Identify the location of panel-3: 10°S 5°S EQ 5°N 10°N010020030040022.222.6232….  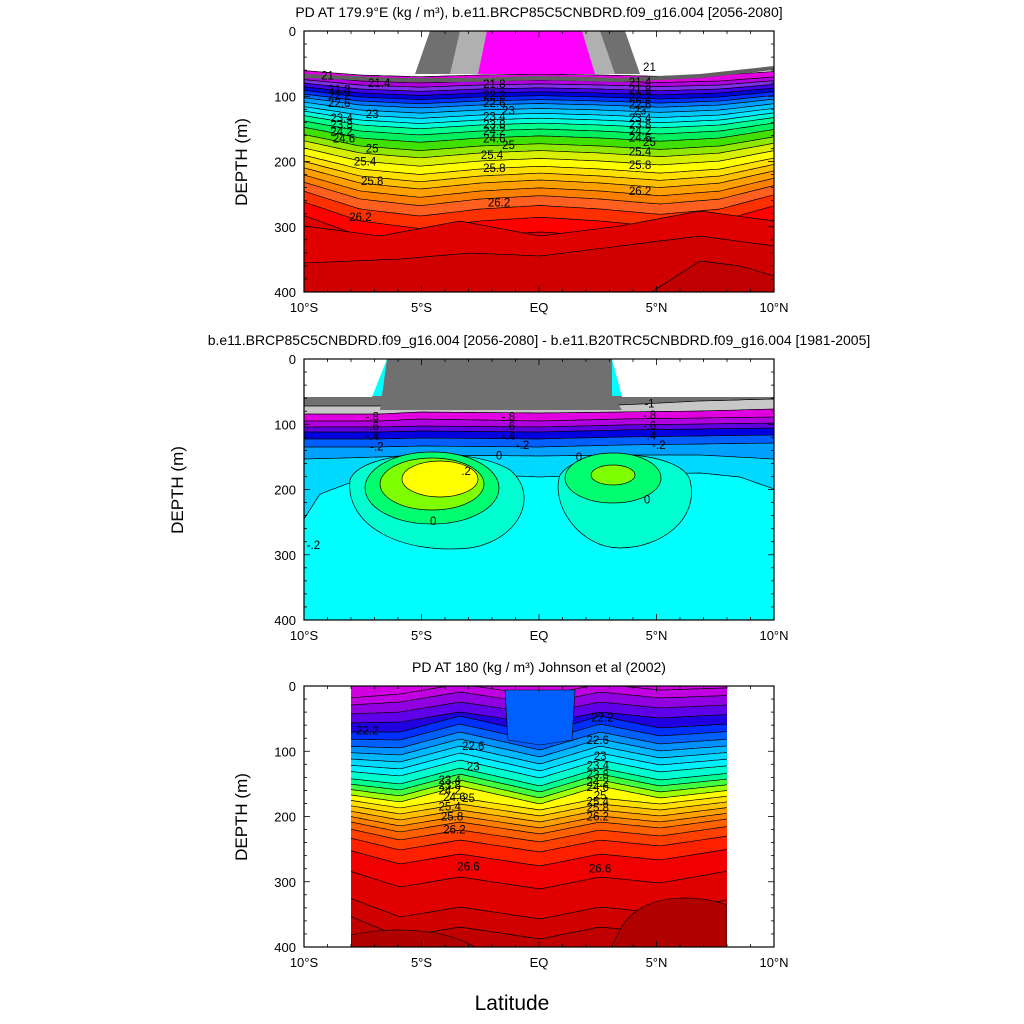
(531, 824).